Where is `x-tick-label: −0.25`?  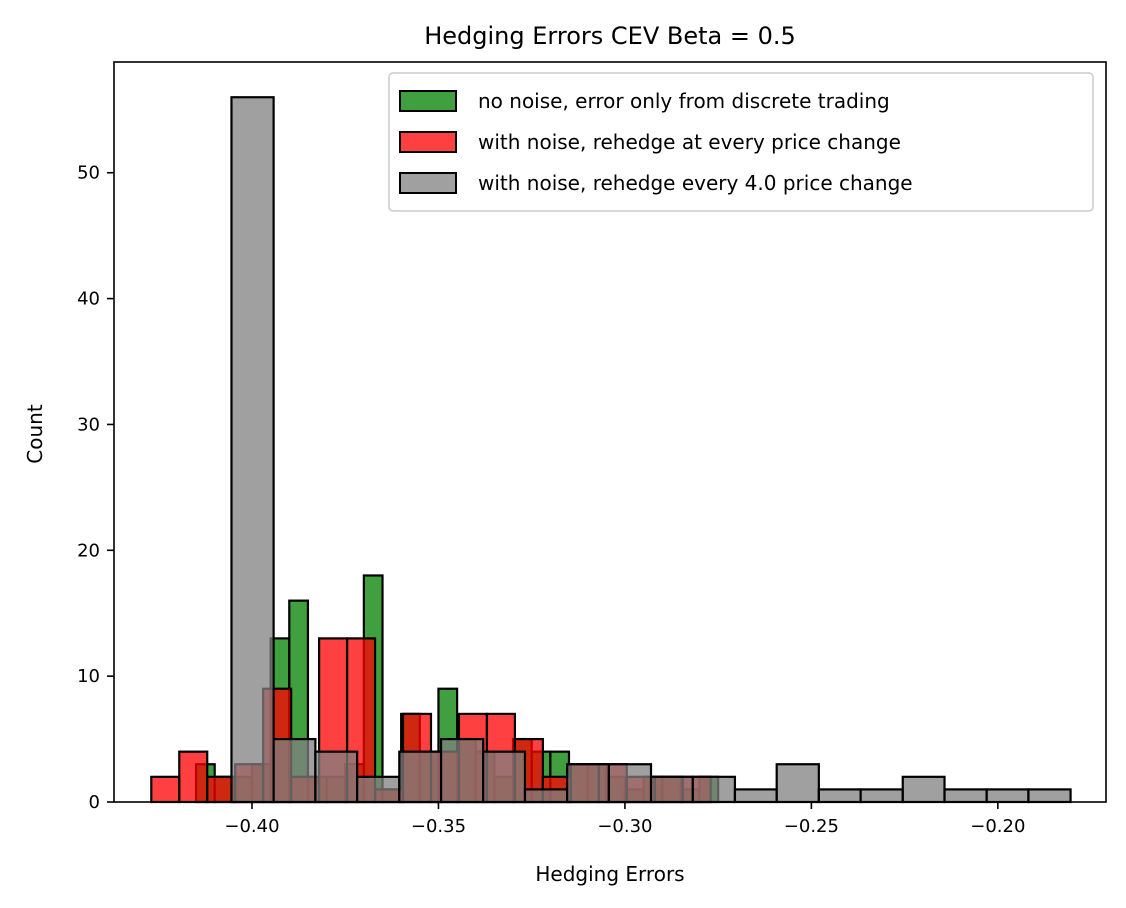
x-tick-label: −0.25 is located at coordinates (811, 826).